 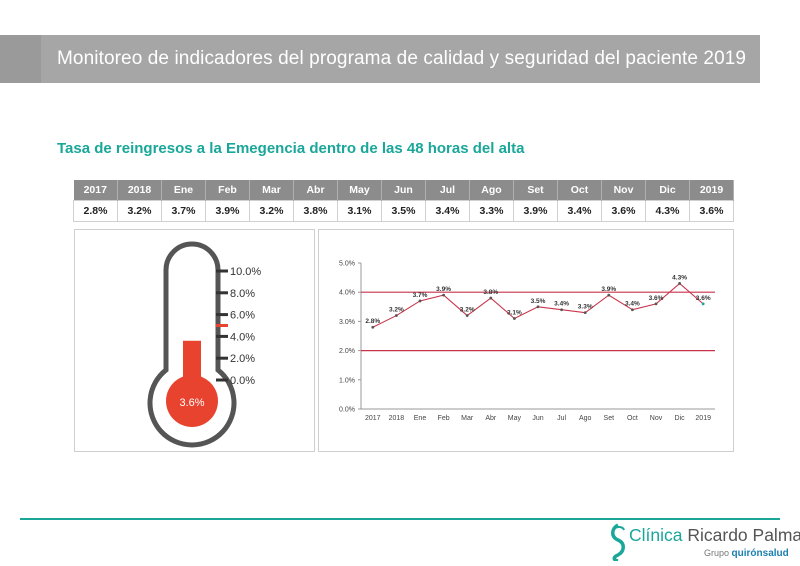 What do you see at coordinates (347, 264) in the screenshot?
I see `y-tick-label: 5.0%` at bounding box center [347, 264].